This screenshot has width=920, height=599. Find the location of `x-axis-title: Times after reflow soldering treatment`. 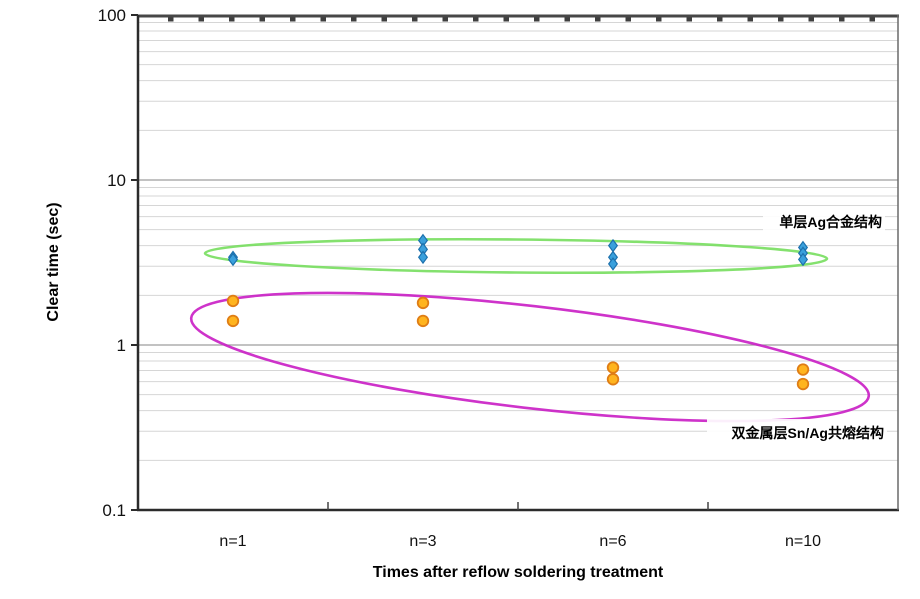

x-axis-title: Times after reflow soldering treatment is located at coordinates (518, 572).